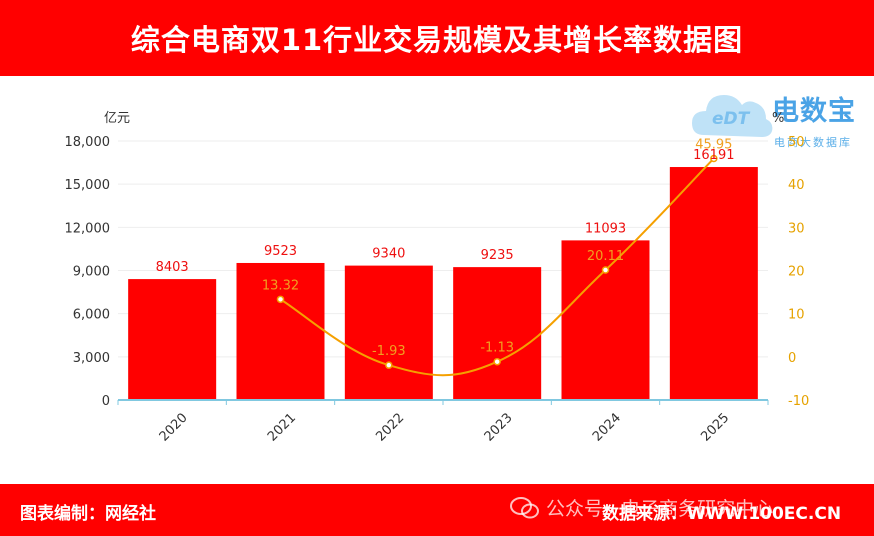 The height and width of the screenshot is (536, 874). Describe the element at coordinates (731, 119) in the screenshot. I see `logo-mark: eDT` at that location.